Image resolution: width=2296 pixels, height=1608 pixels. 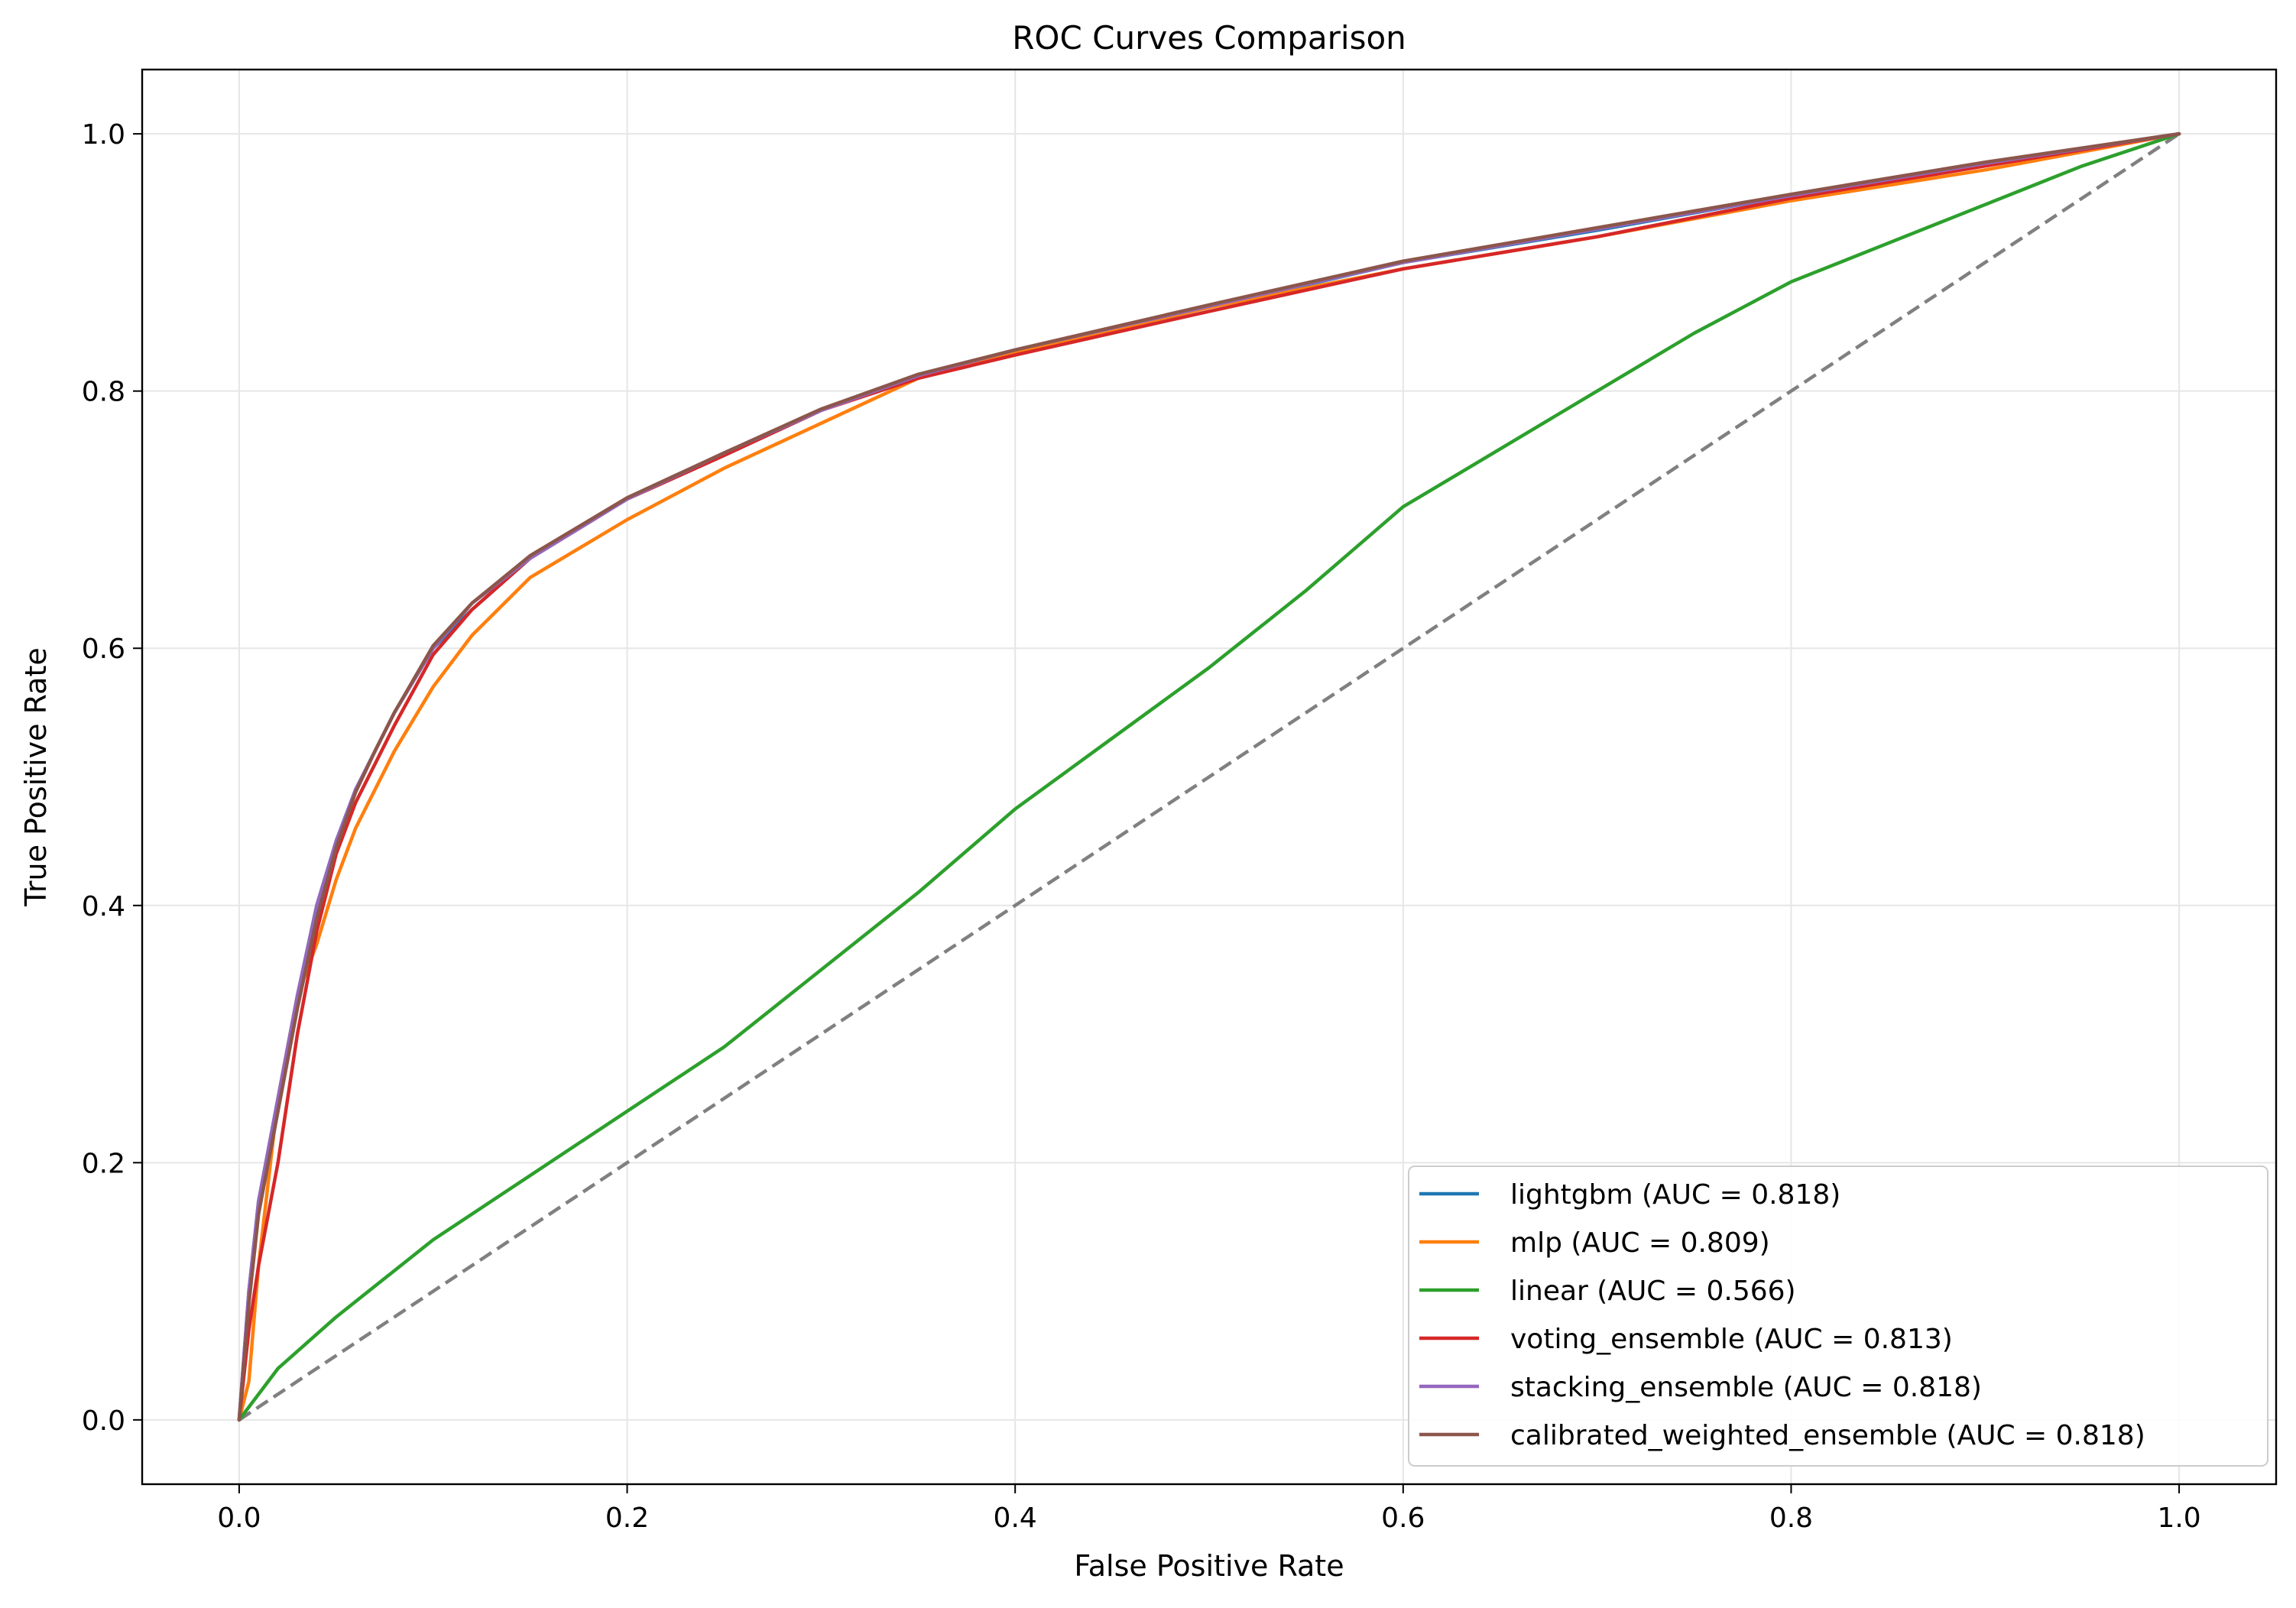 I want to click on y-tick-label: 0.8, so click(x=103, y=392).